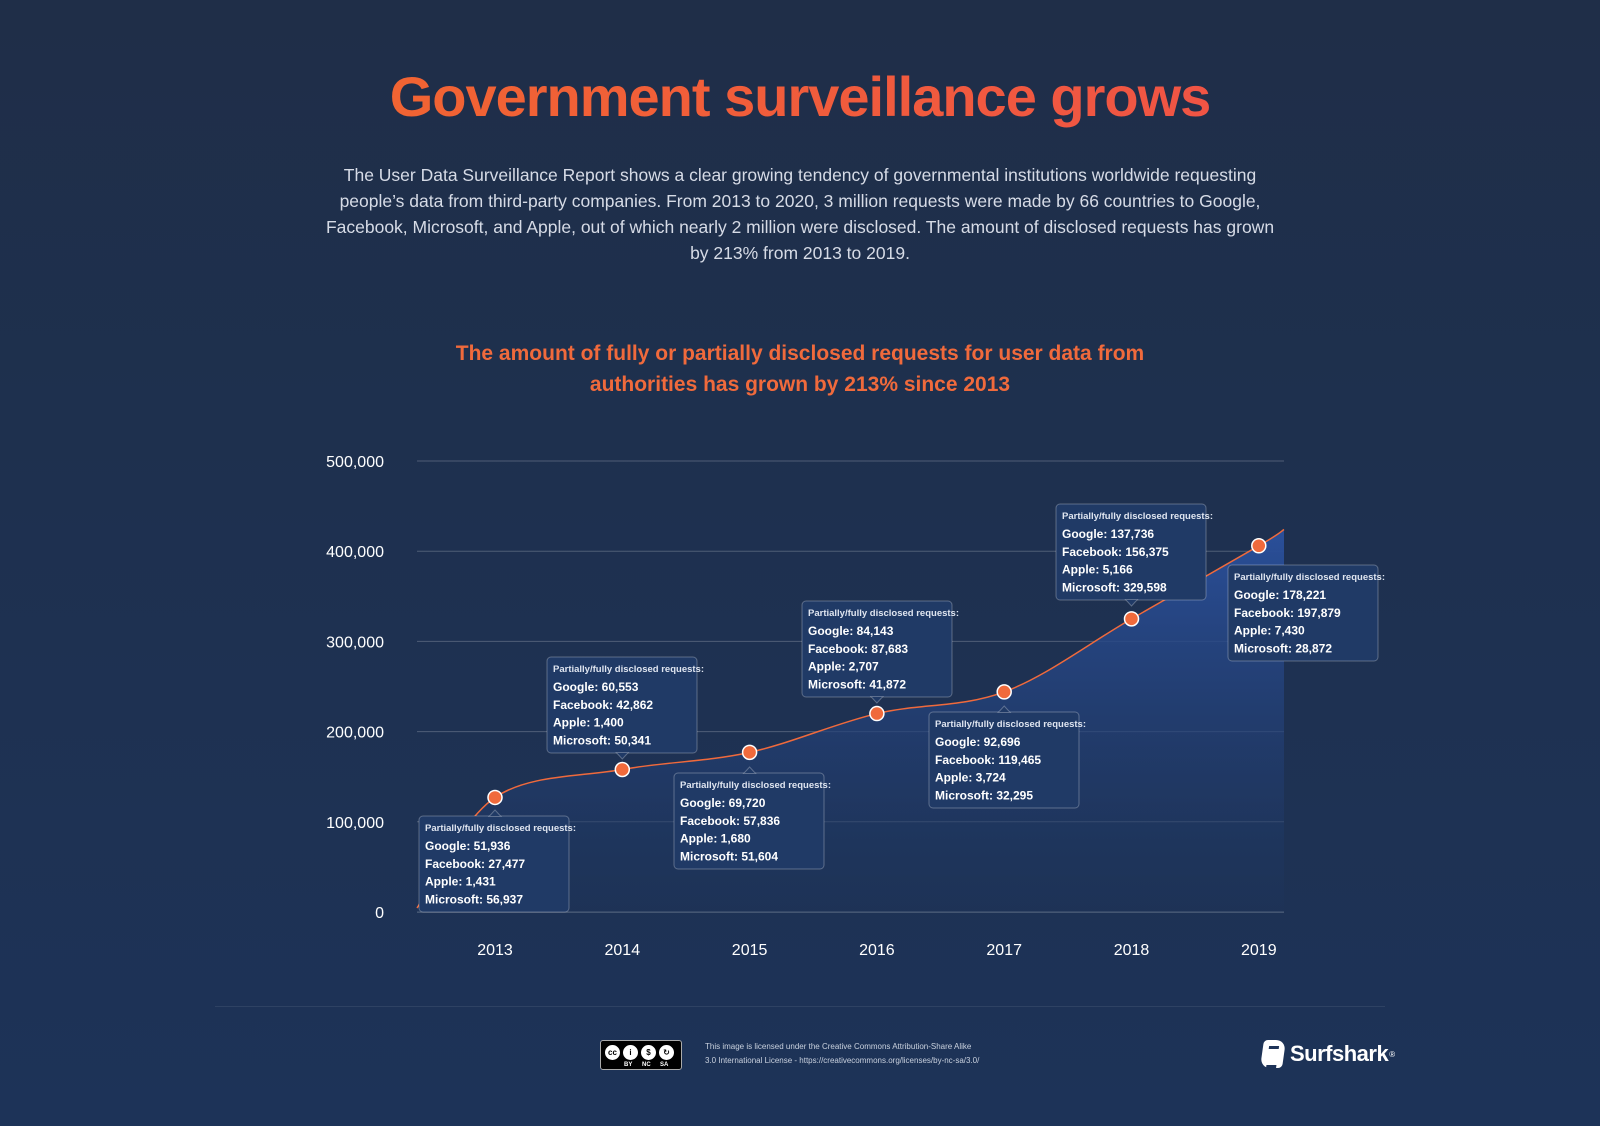 This screenshot has height=1126, width=1600. What do you see at coordinates (664, 1065) in the screenshot?
I see `cc-sa-label: SA` at bounding box center [664, 1065].